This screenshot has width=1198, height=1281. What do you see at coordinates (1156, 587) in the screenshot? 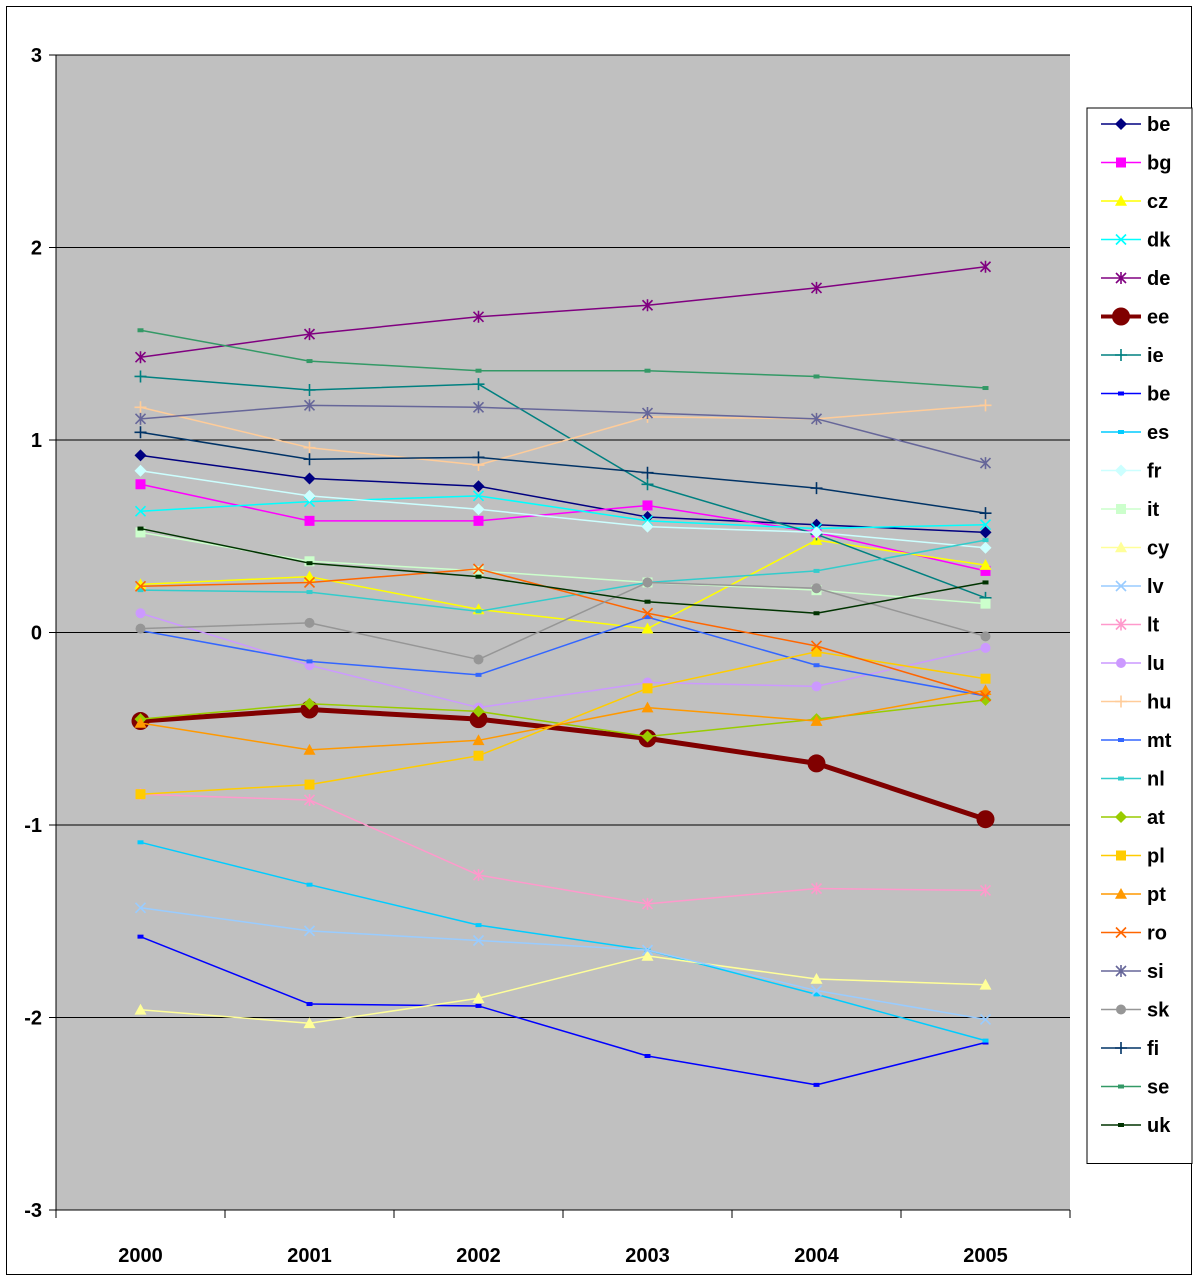
I see `legend-label: lv` at bounding box center [1156, 587].